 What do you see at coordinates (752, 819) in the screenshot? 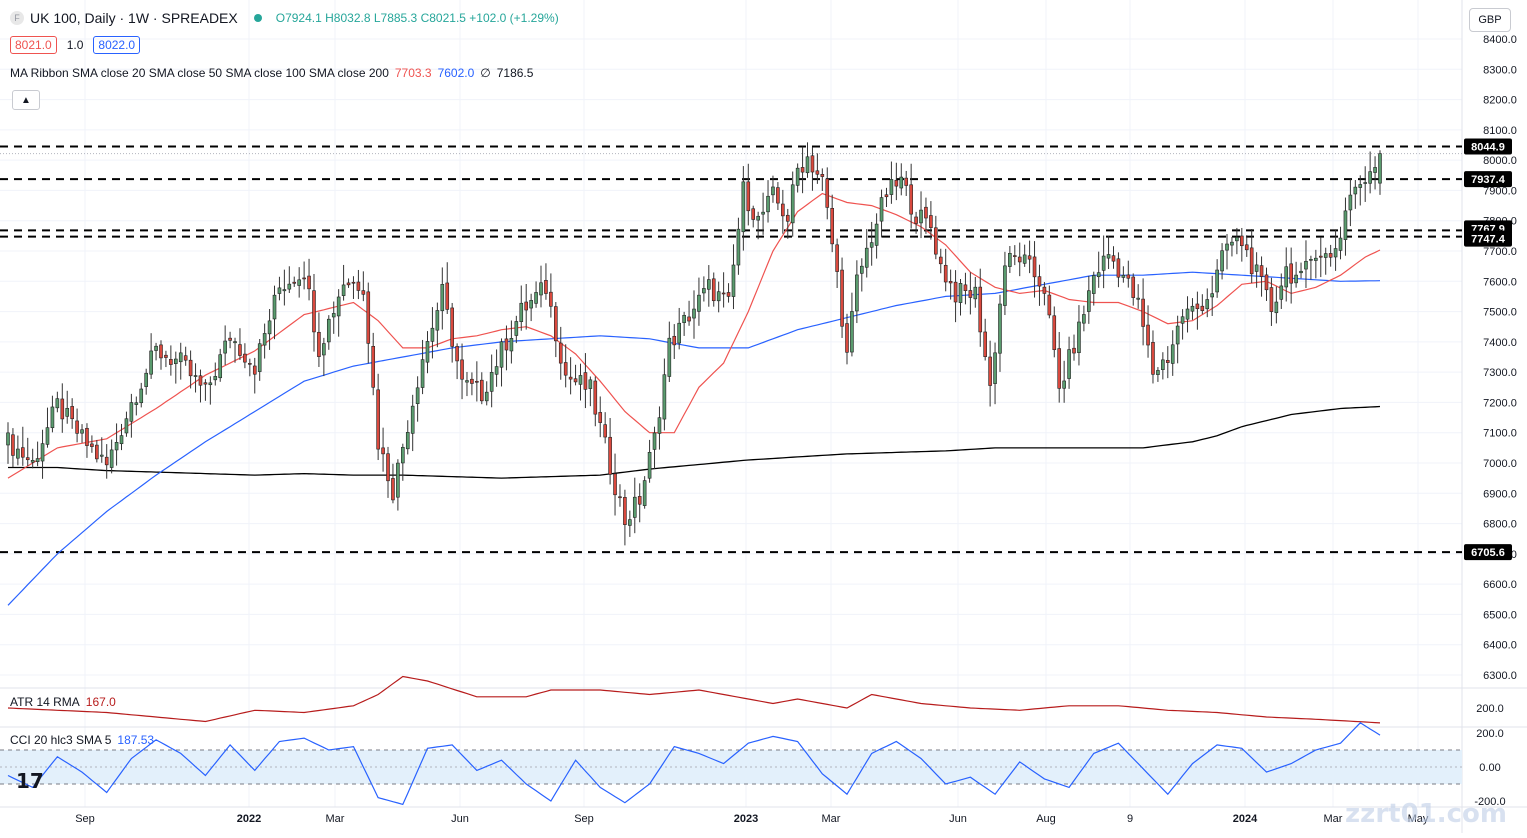
I see `time-axis: Sep 2022 Mar Jun Sep 2023 Mar Jun Aug 9 2024 Mar May` at bounding box center [752, 819].